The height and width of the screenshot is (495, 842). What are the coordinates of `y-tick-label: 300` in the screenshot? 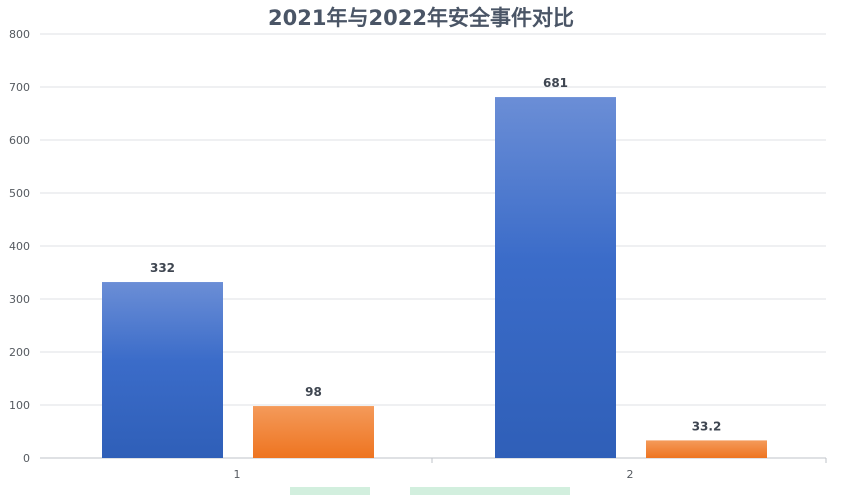 It's located at (19, 299).